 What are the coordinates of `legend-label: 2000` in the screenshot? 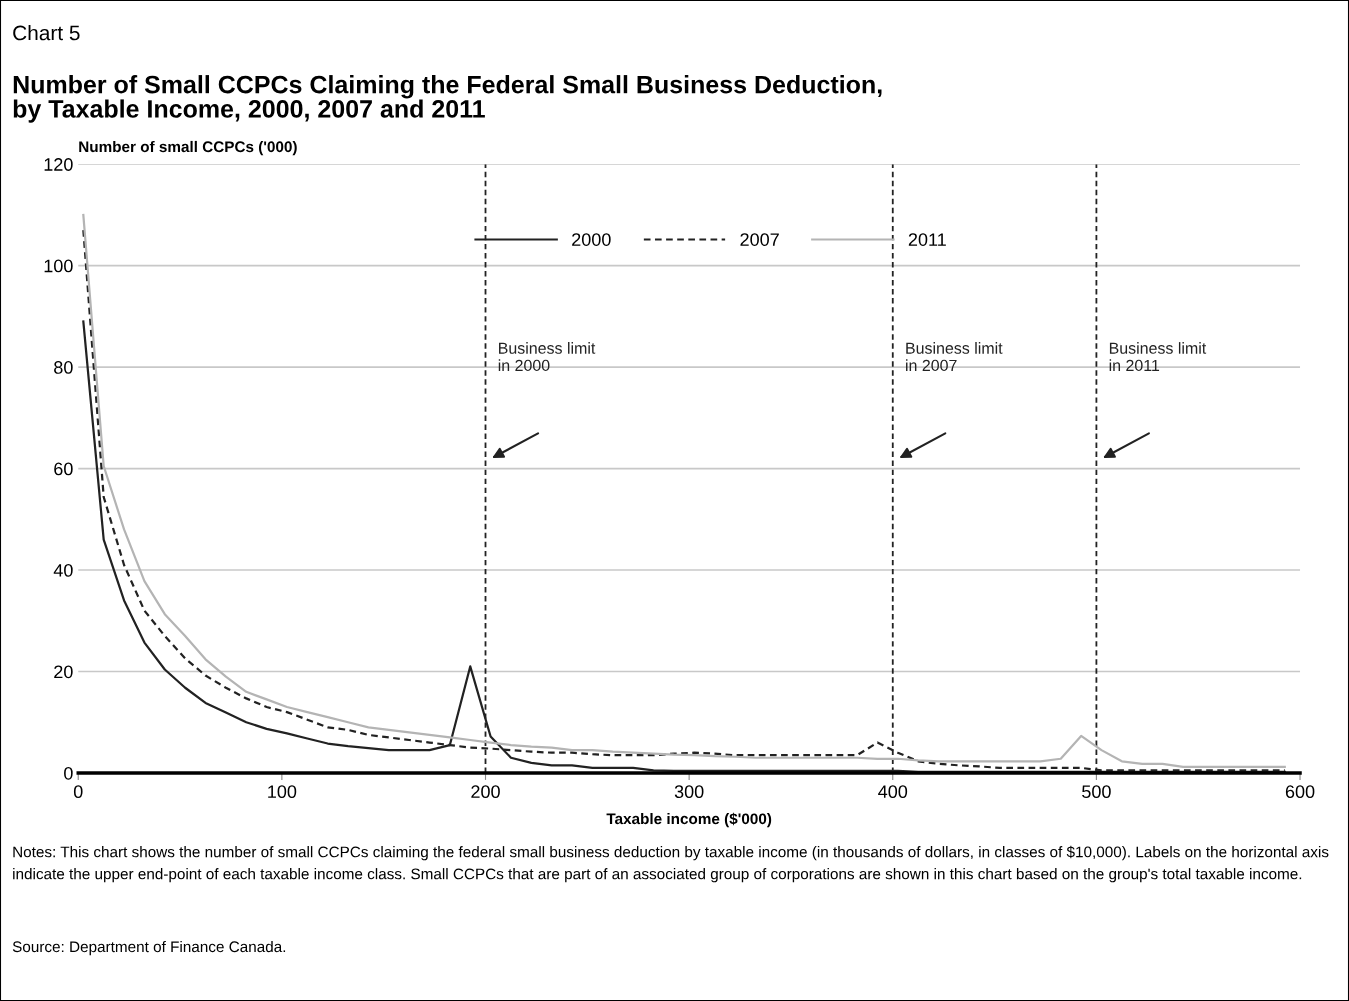 It's located at (591, 239).